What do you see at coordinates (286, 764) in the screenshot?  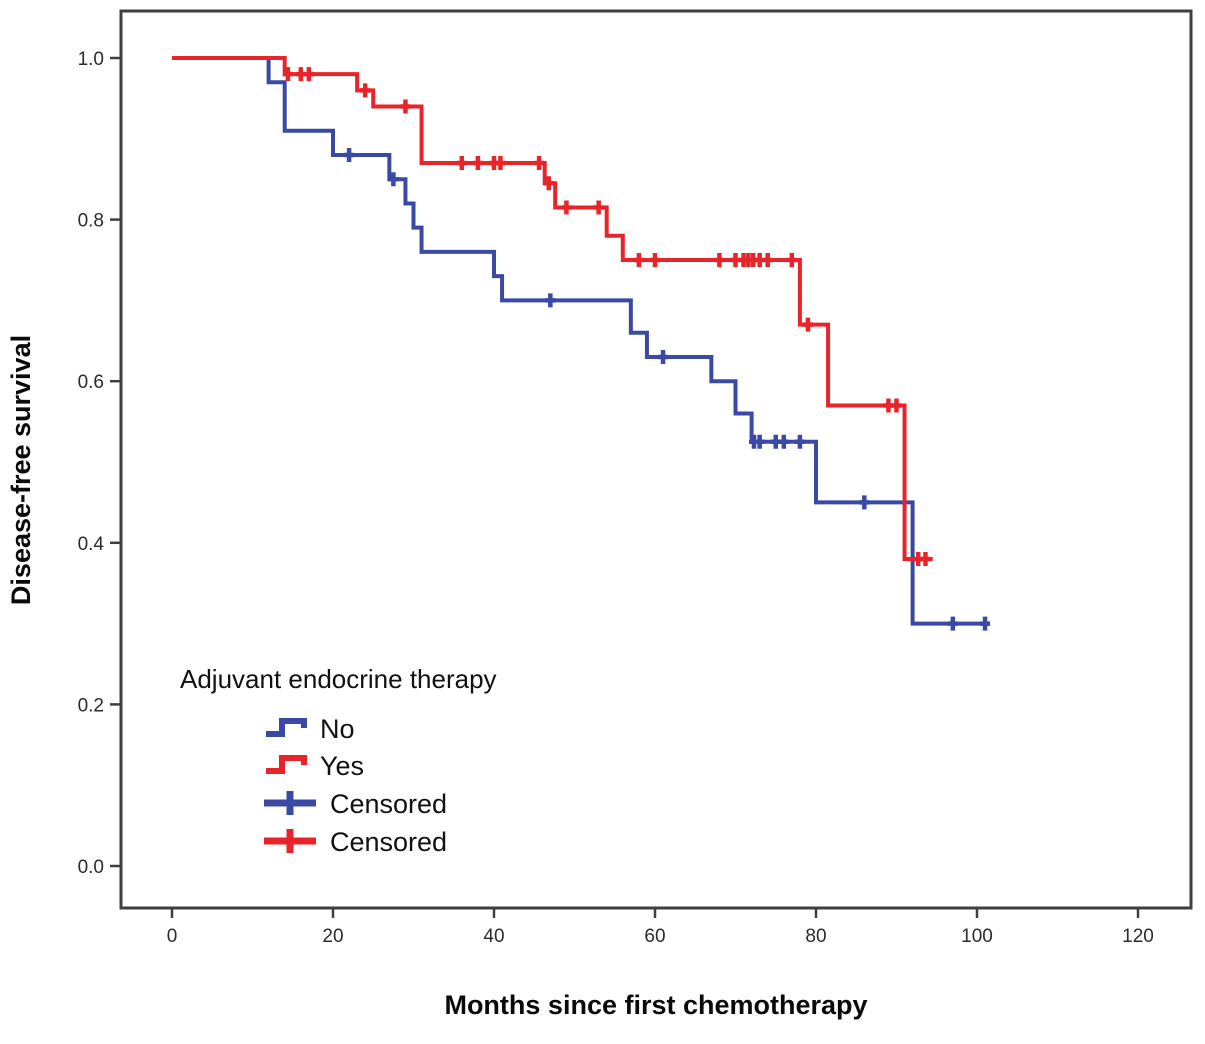 I see `legend-step-glyph-yes` at bounding box center [286, 764].